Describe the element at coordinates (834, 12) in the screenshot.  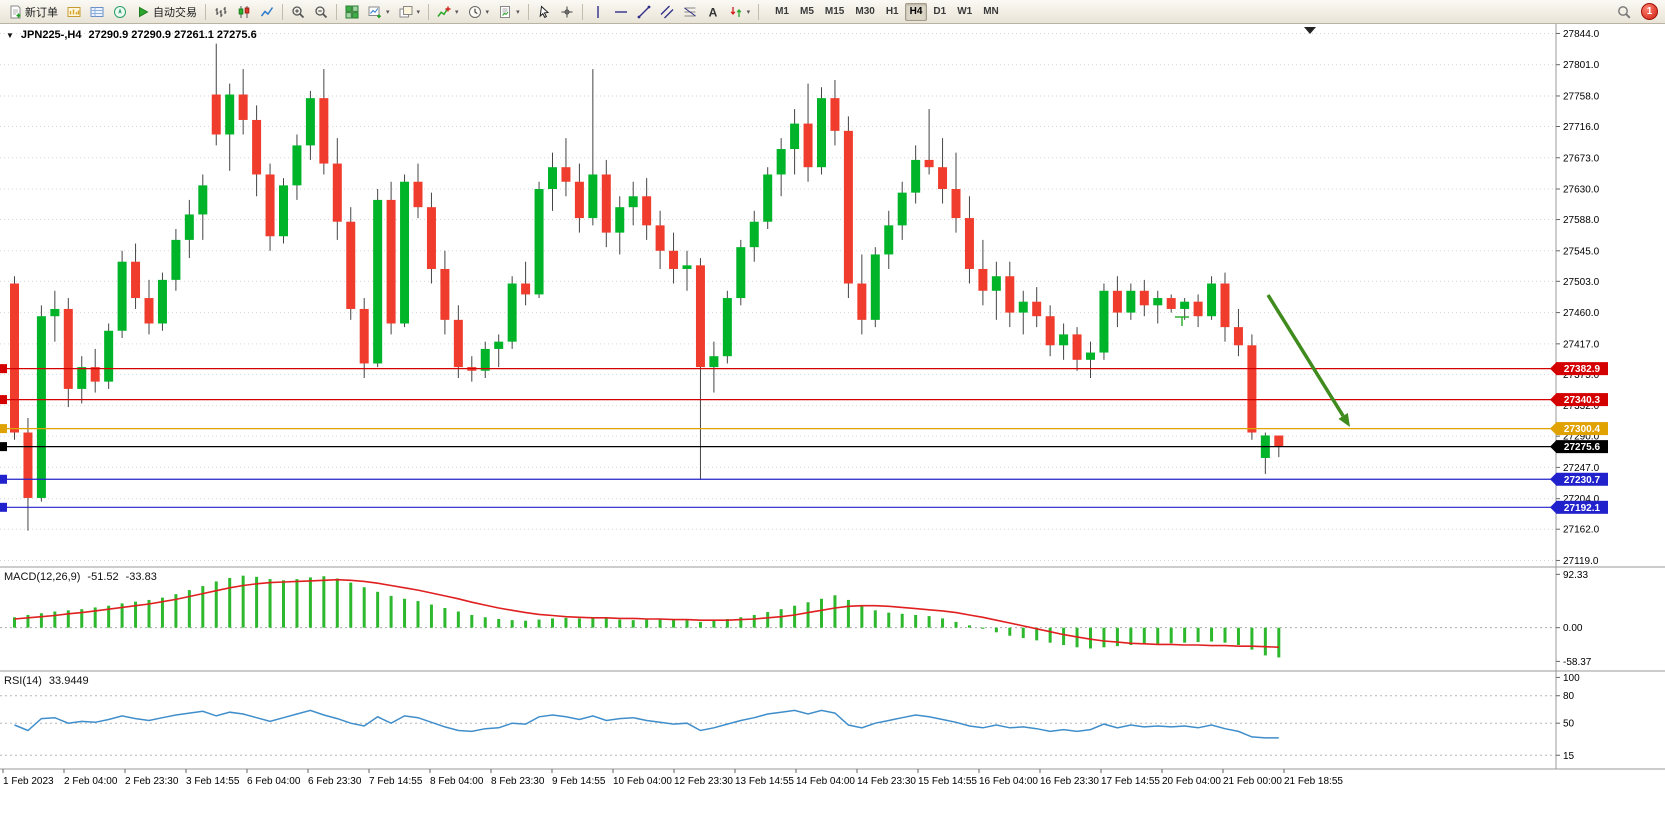
I see `timeframe-m15-button: M15` at that location.